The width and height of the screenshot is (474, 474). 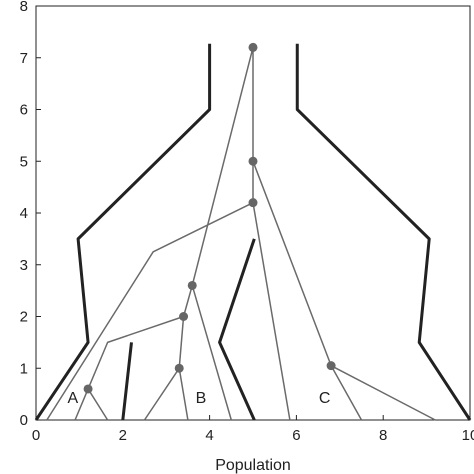 What do you see at coordinates (24, 110) in the screenshot?
I see `y-tick-label: 6` at bounding box center [24, 110].